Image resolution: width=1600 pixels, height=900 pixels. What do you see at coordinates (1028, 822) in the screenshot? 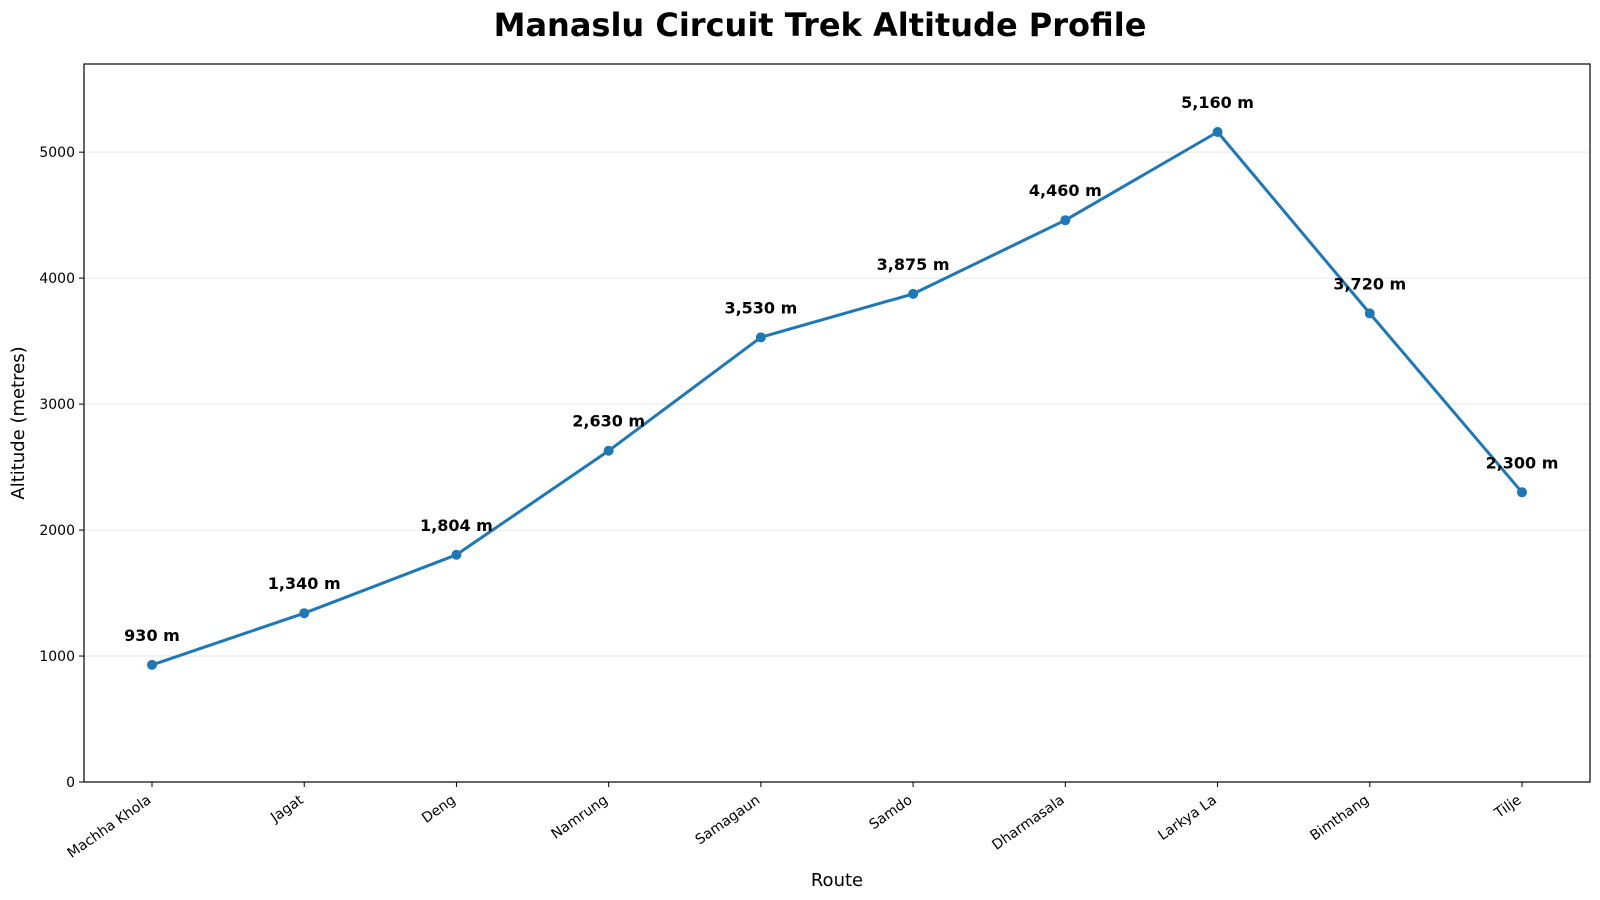
I see `x-tick-label-6: Dharmasala` at bounding box center [1028, 822].